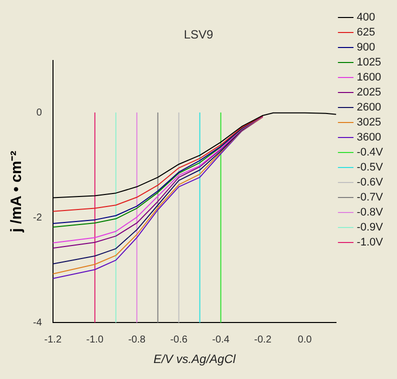 The width and height of the screenshot is (397, 379). Describe the element at coordinates (370, 228) in the screenshot. I see `legend-label: -0.9V` at that location.